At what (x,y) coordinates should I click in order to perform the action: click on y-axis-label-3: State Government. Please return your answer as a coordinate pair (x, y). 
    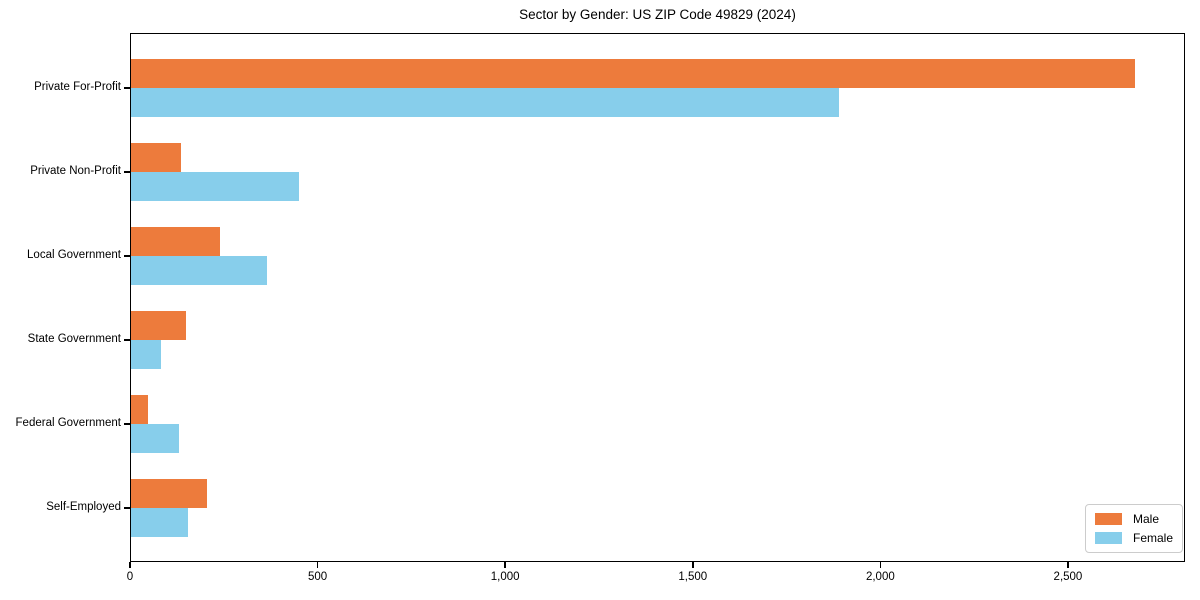
    Looking at the image, I should click on (74, 339).